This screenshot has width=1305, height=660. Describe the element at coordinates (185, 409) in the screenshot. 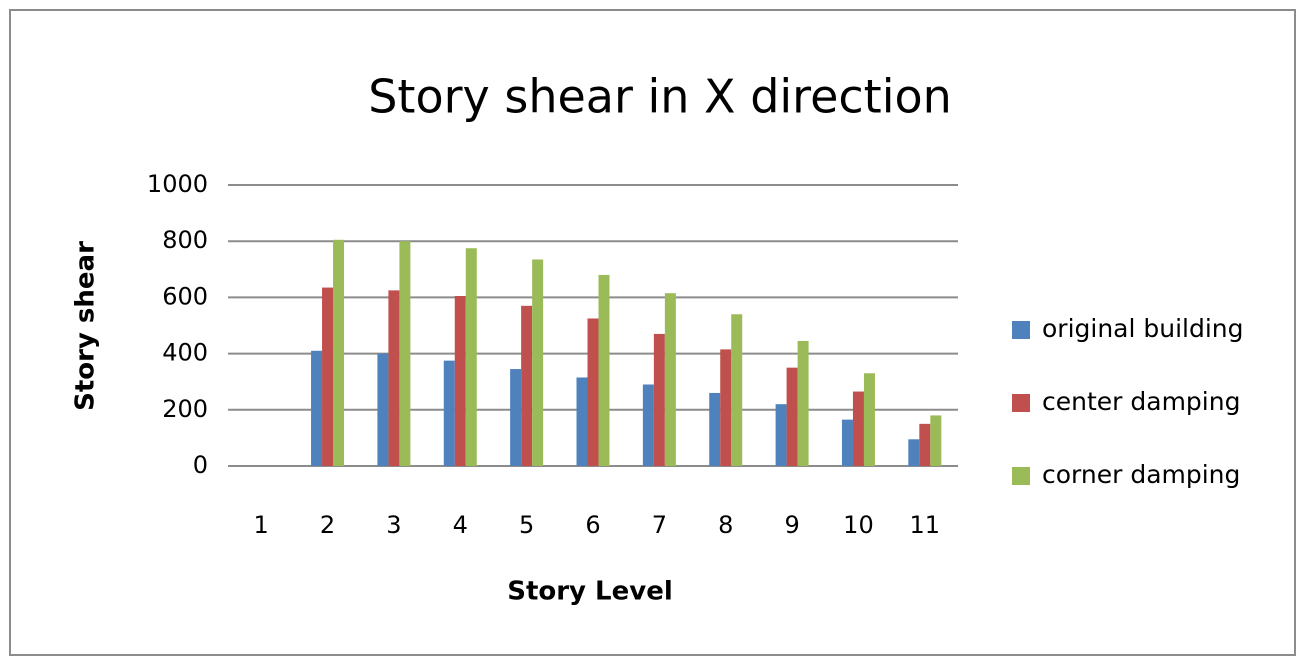

I see `y-tick-label: 200` at that location.